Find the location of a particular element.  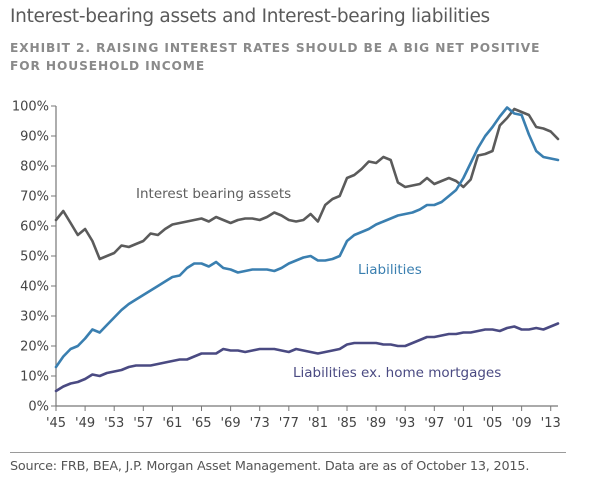

series-label-liabilities-ex-mortgages: Liabilities ex. home mortgages is located at coordinates (397, 373).